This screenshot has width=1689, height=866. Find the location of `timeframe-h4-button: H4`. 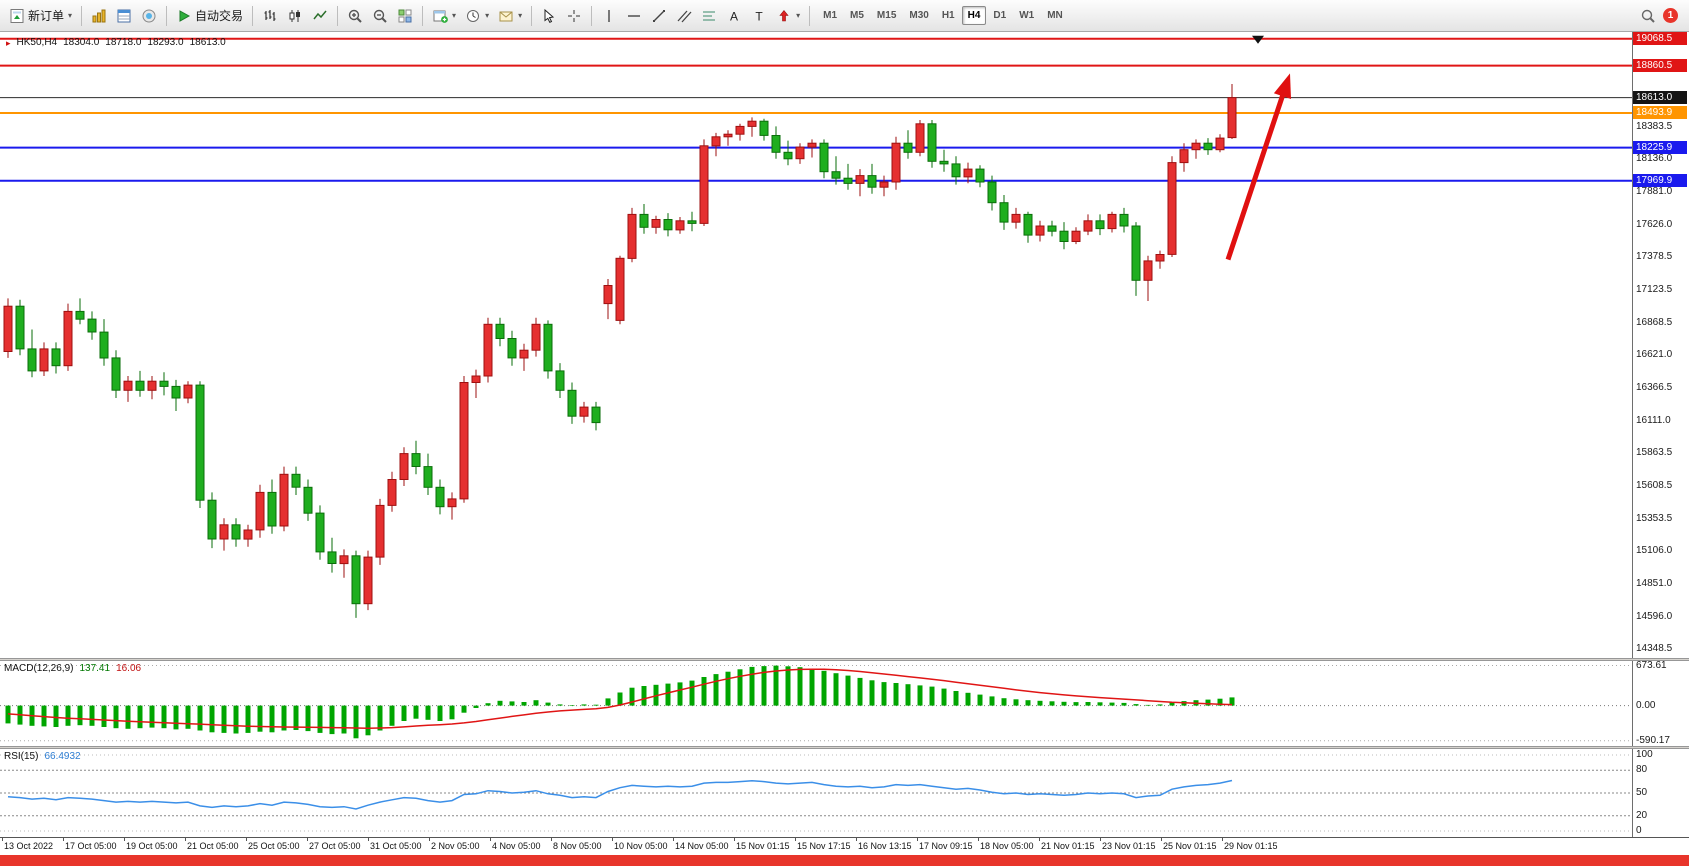

timeframe-h4-button: H4 is located at coordinates (974, 15).